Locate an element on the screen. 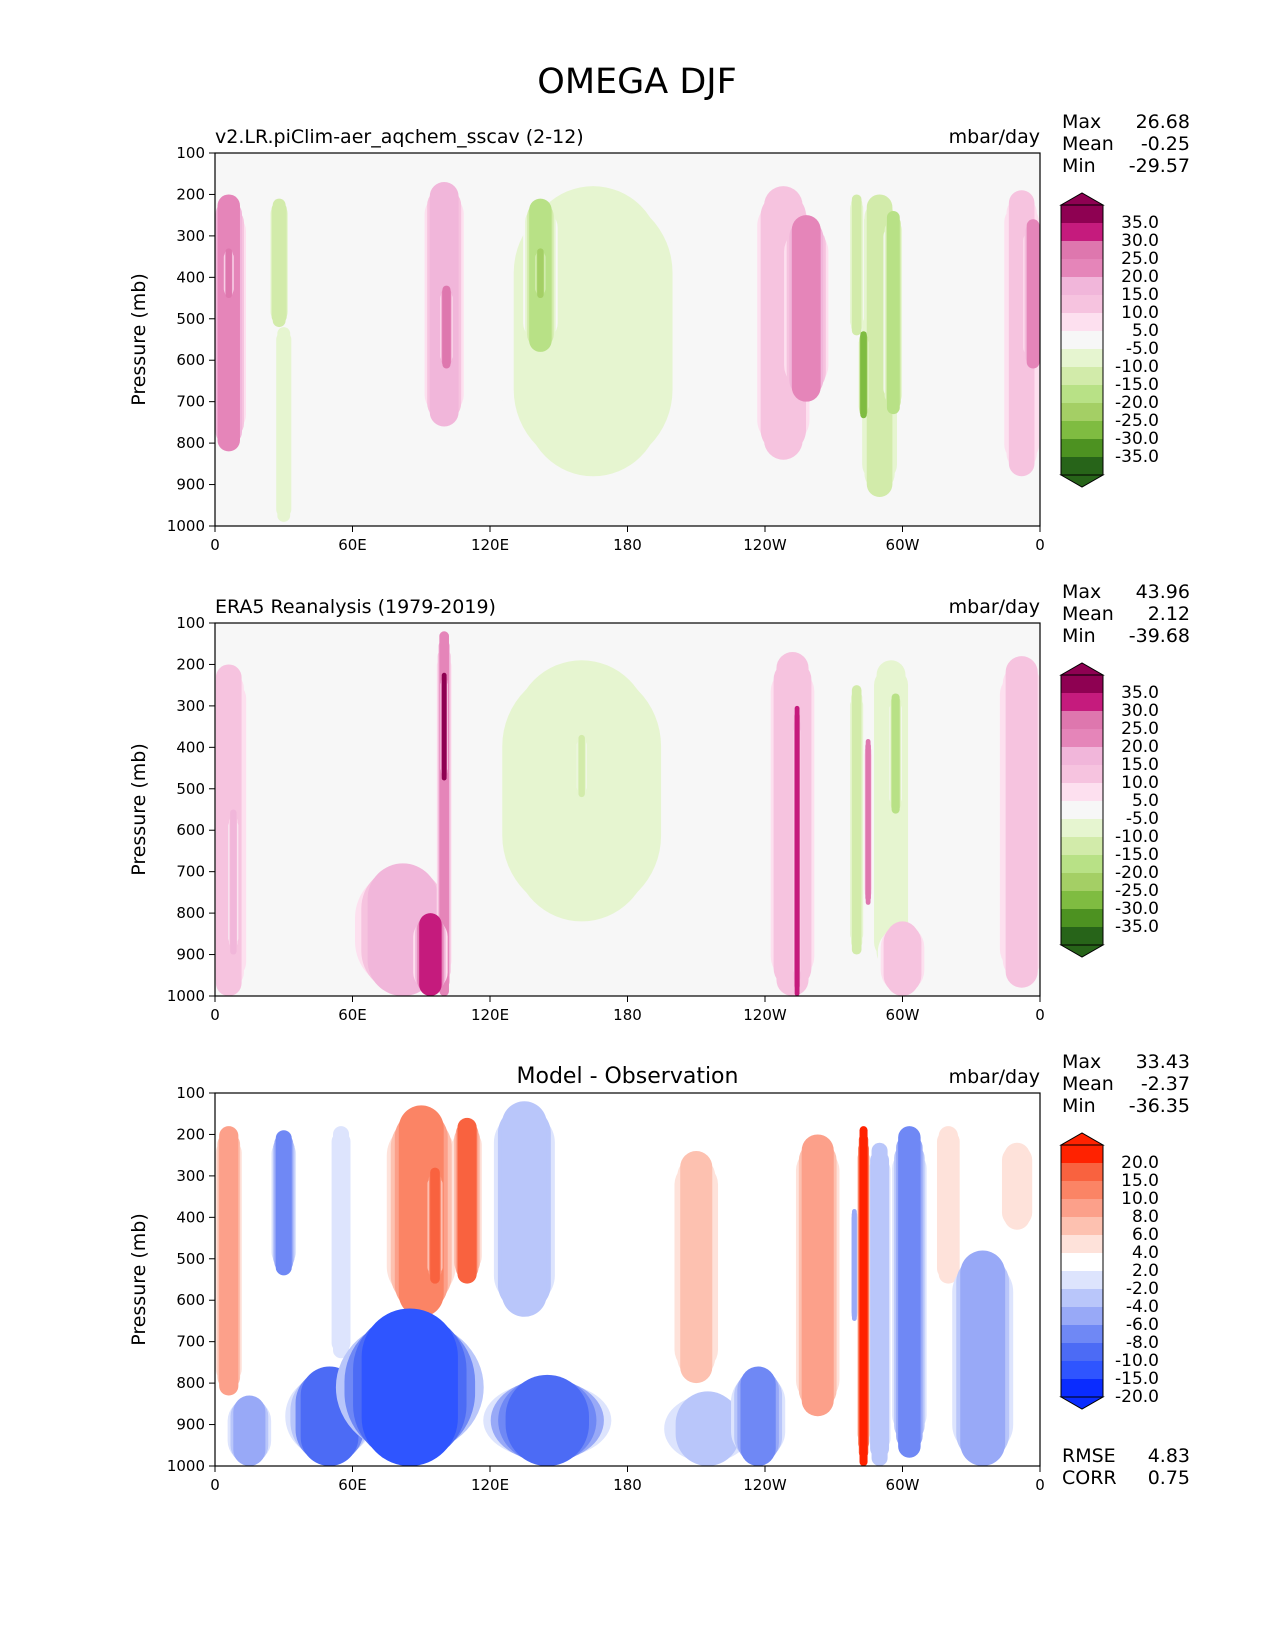 This screenshot has height=1650, width=1275. y-tick-label: 600 is located at coordinates (190, 830).